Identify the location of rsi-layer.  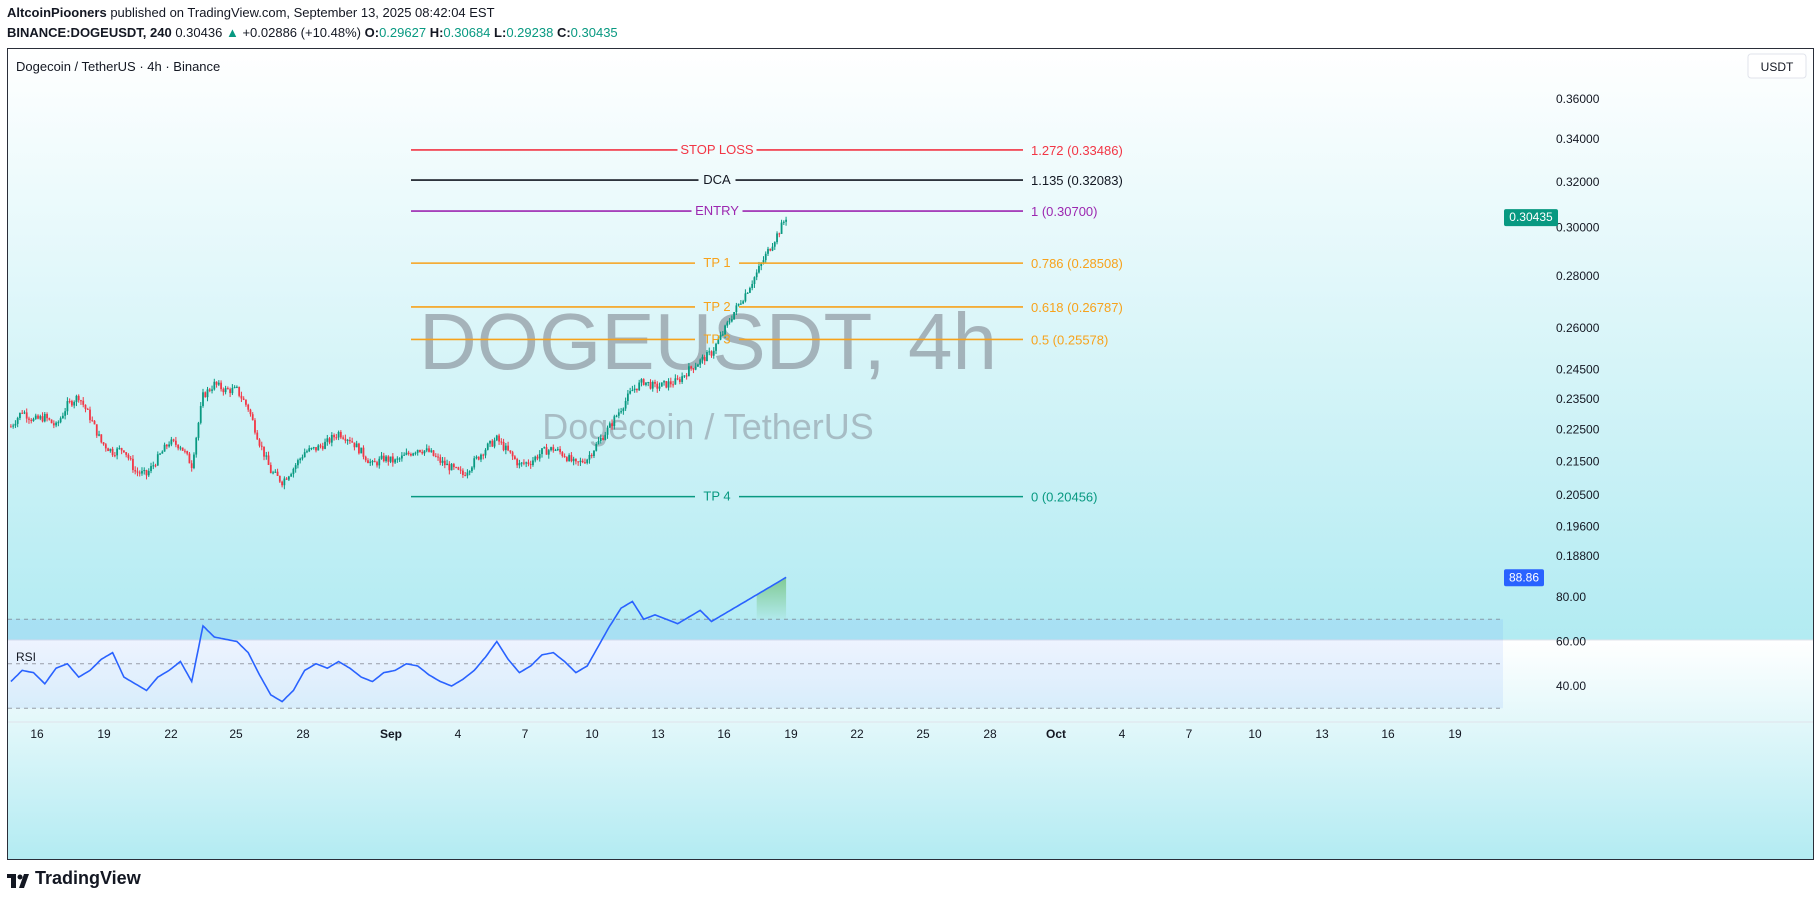
(755, 642).